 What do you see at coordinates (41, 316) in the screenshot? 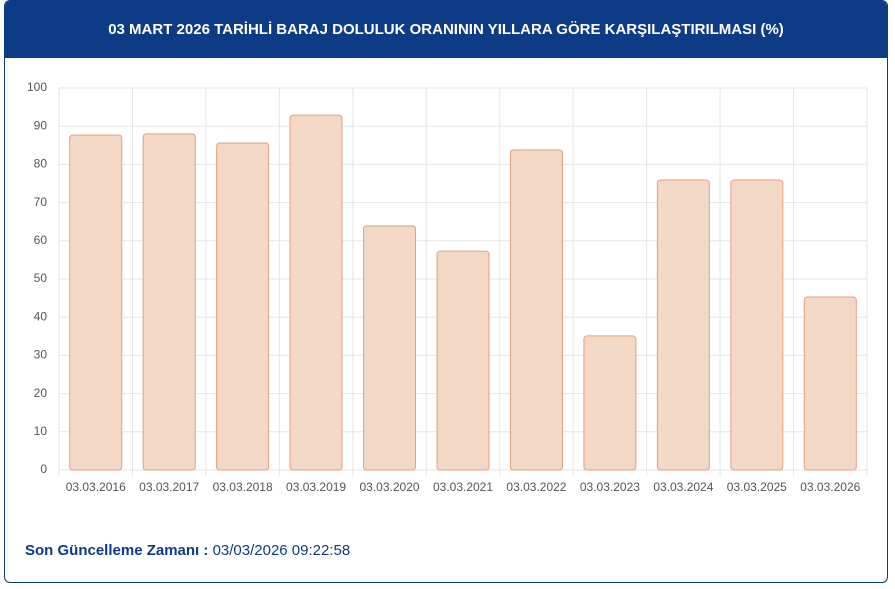
I see `y-tick-label: 40` at bounding box center [41, 316].